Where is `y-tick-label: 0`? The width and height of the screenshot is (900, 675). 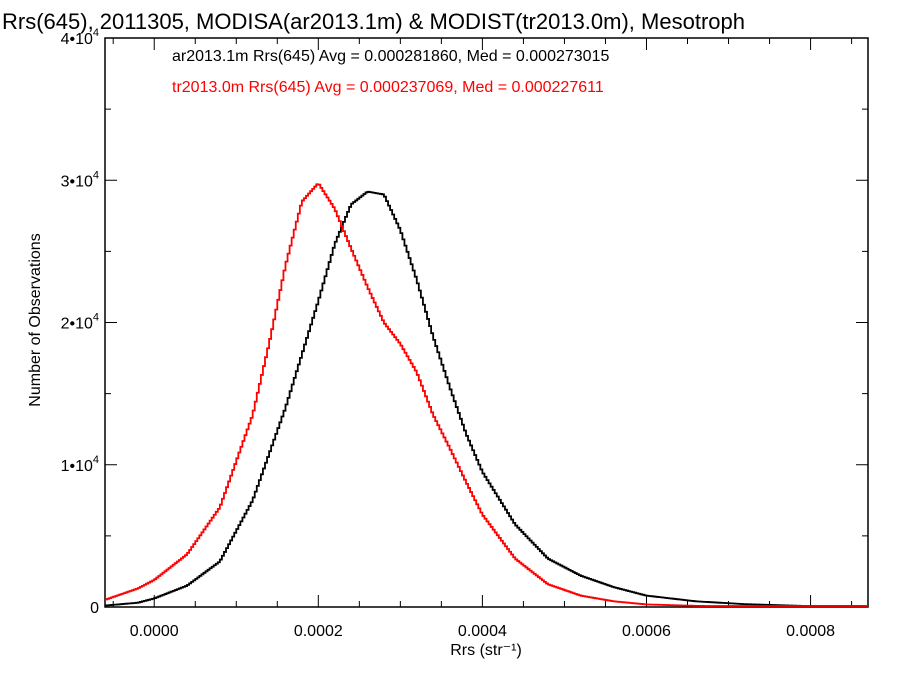
y-tick-label: 0 is located at coordinates (94, 608).